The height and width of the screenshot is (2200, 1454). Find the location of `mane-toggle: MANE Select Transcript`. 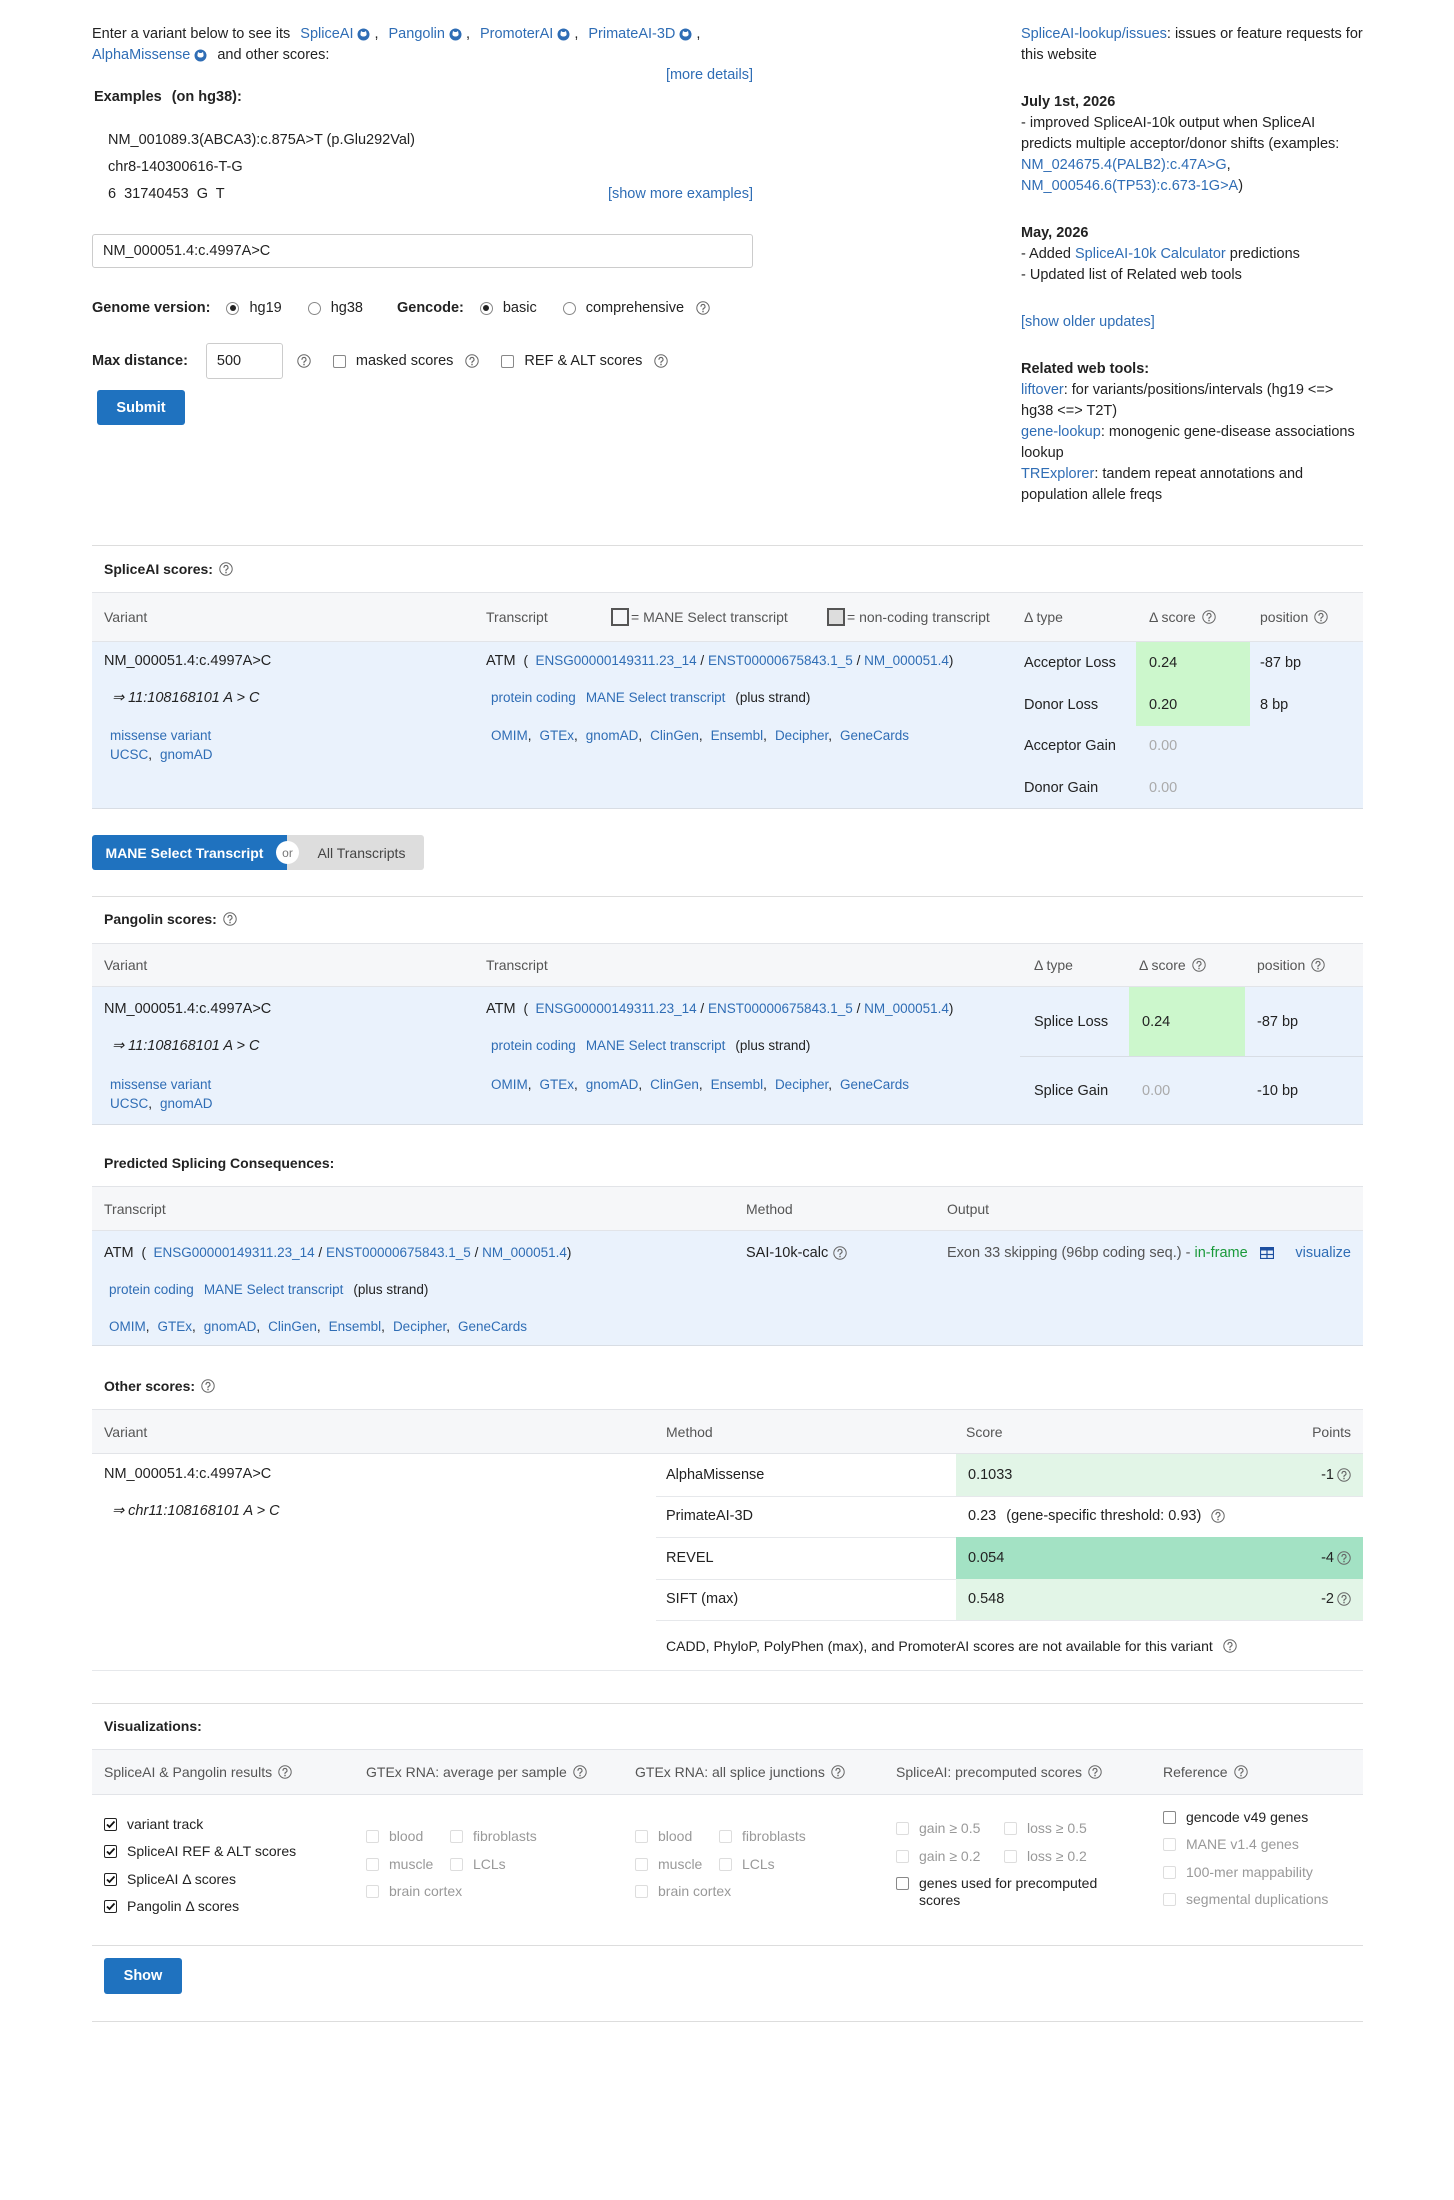

mane-toggle: MANE Select Transcript is located at coordinates (189, 852).